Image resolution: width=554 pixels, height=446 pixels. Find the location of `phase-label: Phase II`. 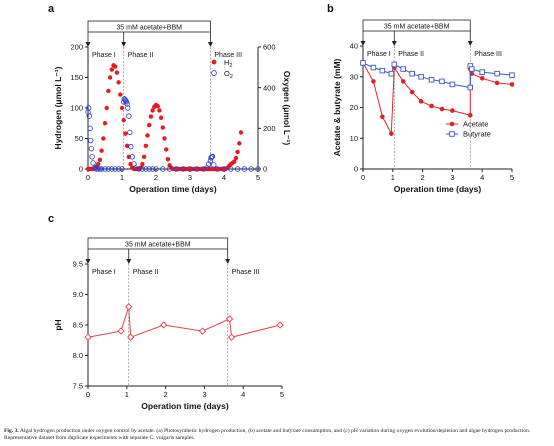

phase-label: Phase II is located at coordinates (146, 272).